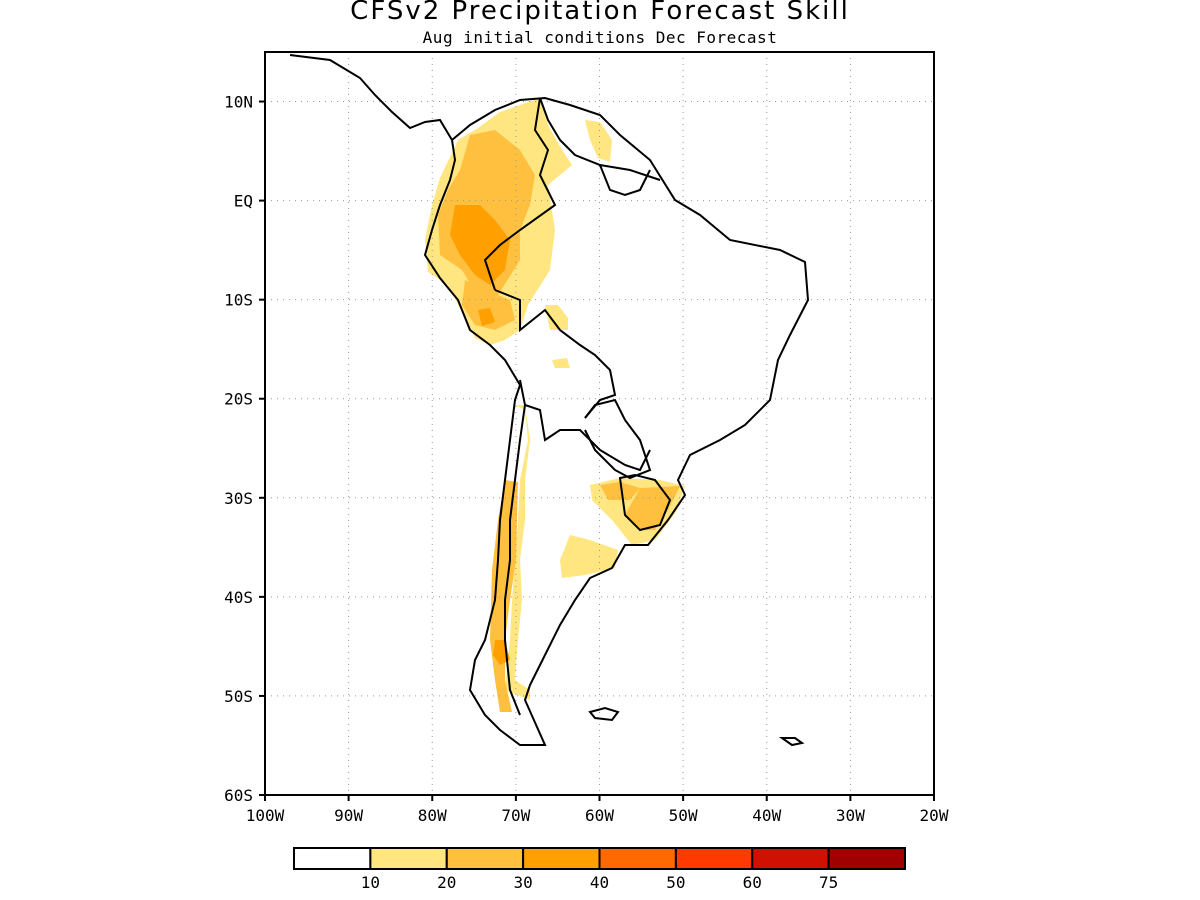 This screenshot has width=1200, height=900. I want to click on skill-region-guyana, so click(598, 141).